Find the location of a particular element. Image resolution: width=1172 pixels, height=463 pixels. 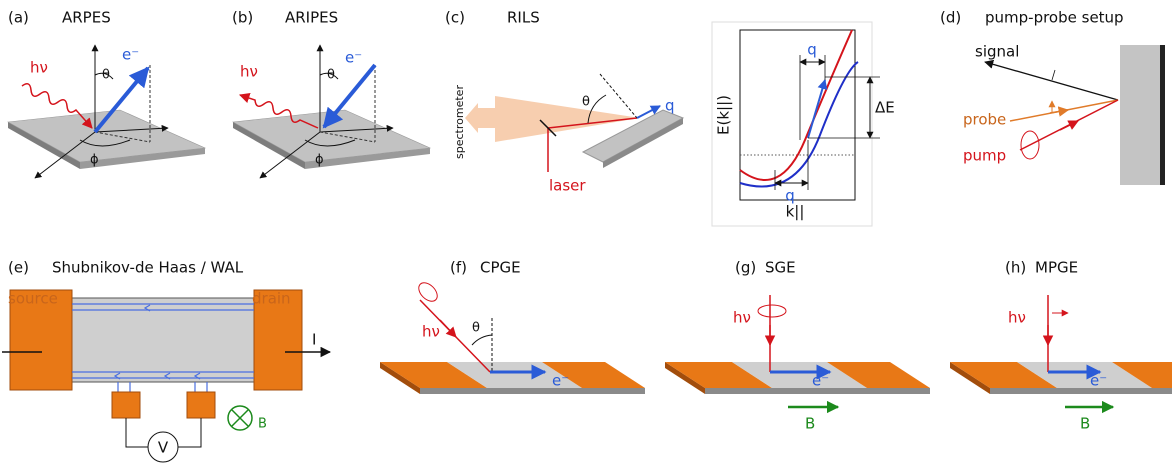

panel-title: Shubnikov-de Haas / WAL is located at coordinates (148, 268).